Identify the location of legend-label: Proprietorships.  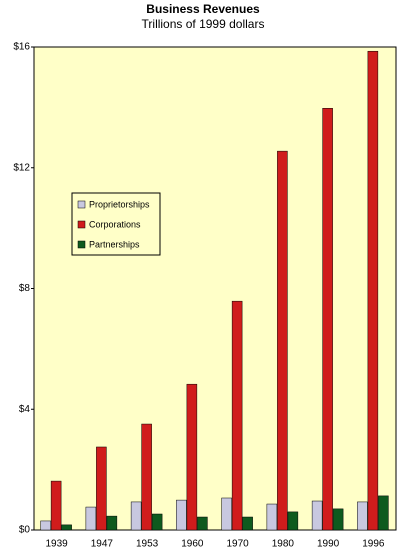
(119, 204).